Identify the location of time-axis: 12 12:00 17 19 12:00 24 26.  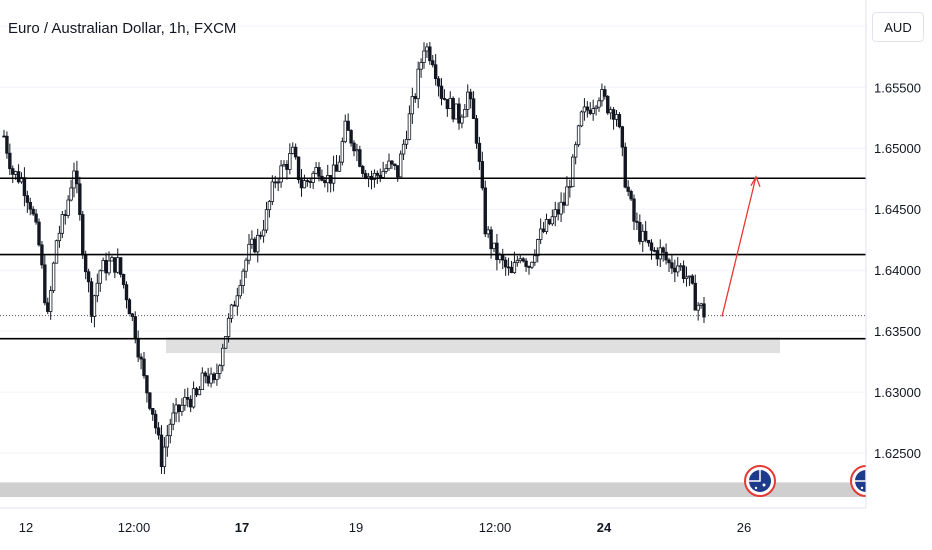
(433, 521).